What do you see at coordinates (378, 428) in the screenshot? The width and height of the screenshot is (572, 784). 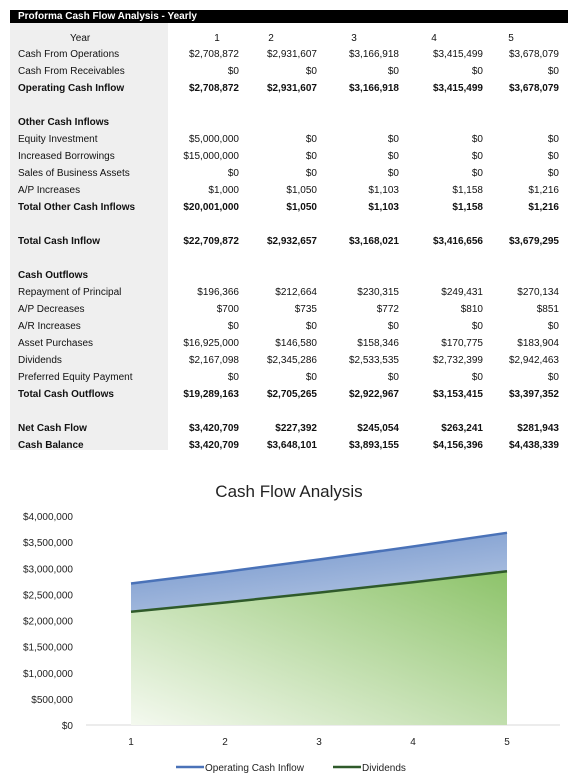 I see `row-value: $245,054` at bounding box center [378, 428].